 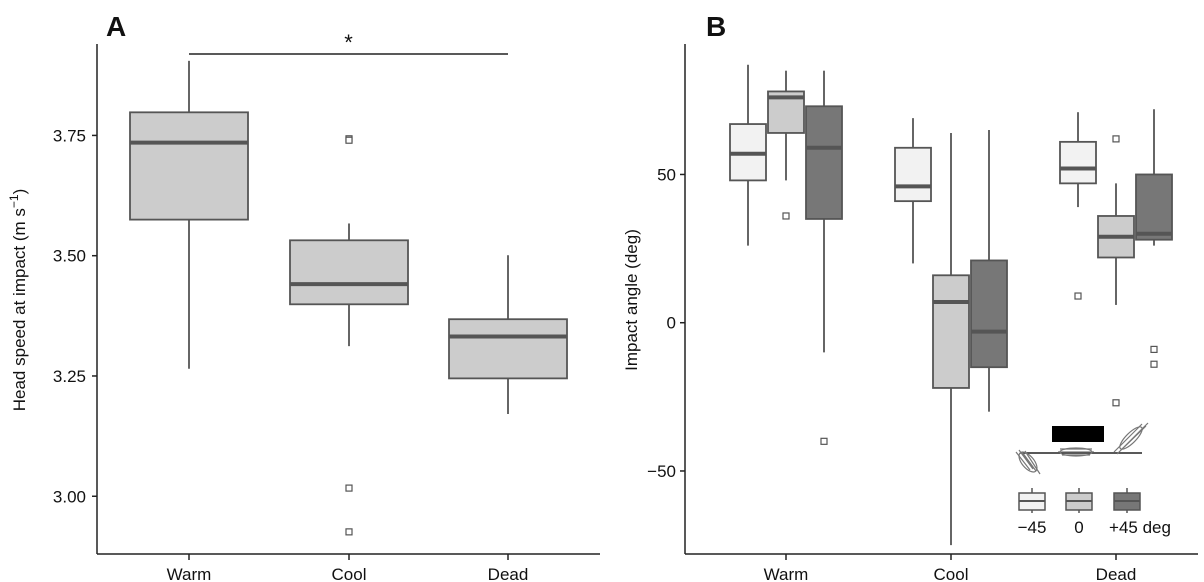 I want to click on schematic-bar, so click(x=1078, y=434).